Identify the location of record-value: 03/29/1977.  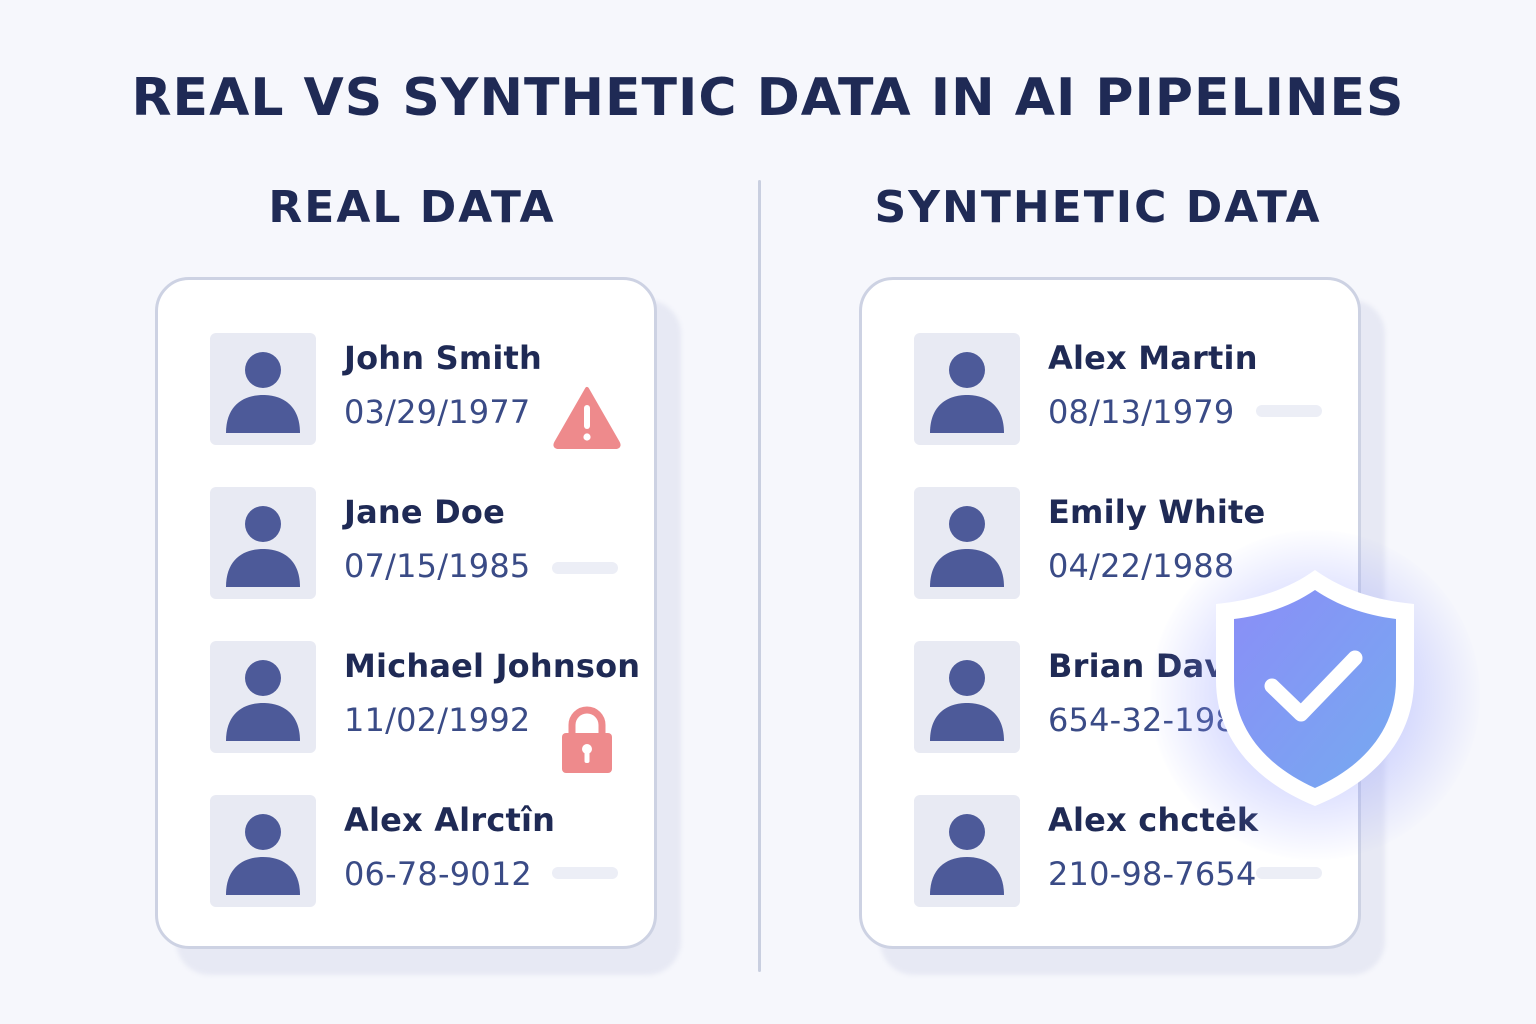
(437, 412).